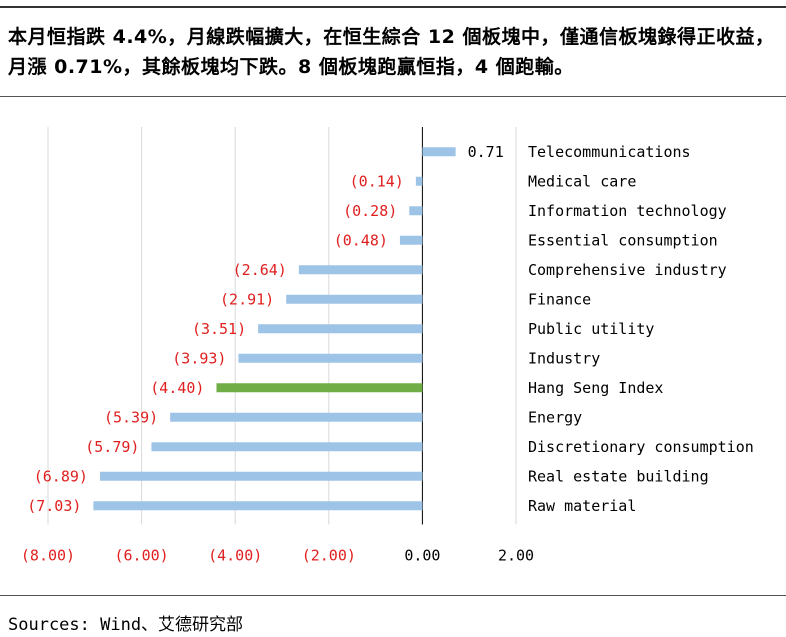 The image size is (786, 637). I want to click on category-label: Hang Seng Index, so click(595, 388).